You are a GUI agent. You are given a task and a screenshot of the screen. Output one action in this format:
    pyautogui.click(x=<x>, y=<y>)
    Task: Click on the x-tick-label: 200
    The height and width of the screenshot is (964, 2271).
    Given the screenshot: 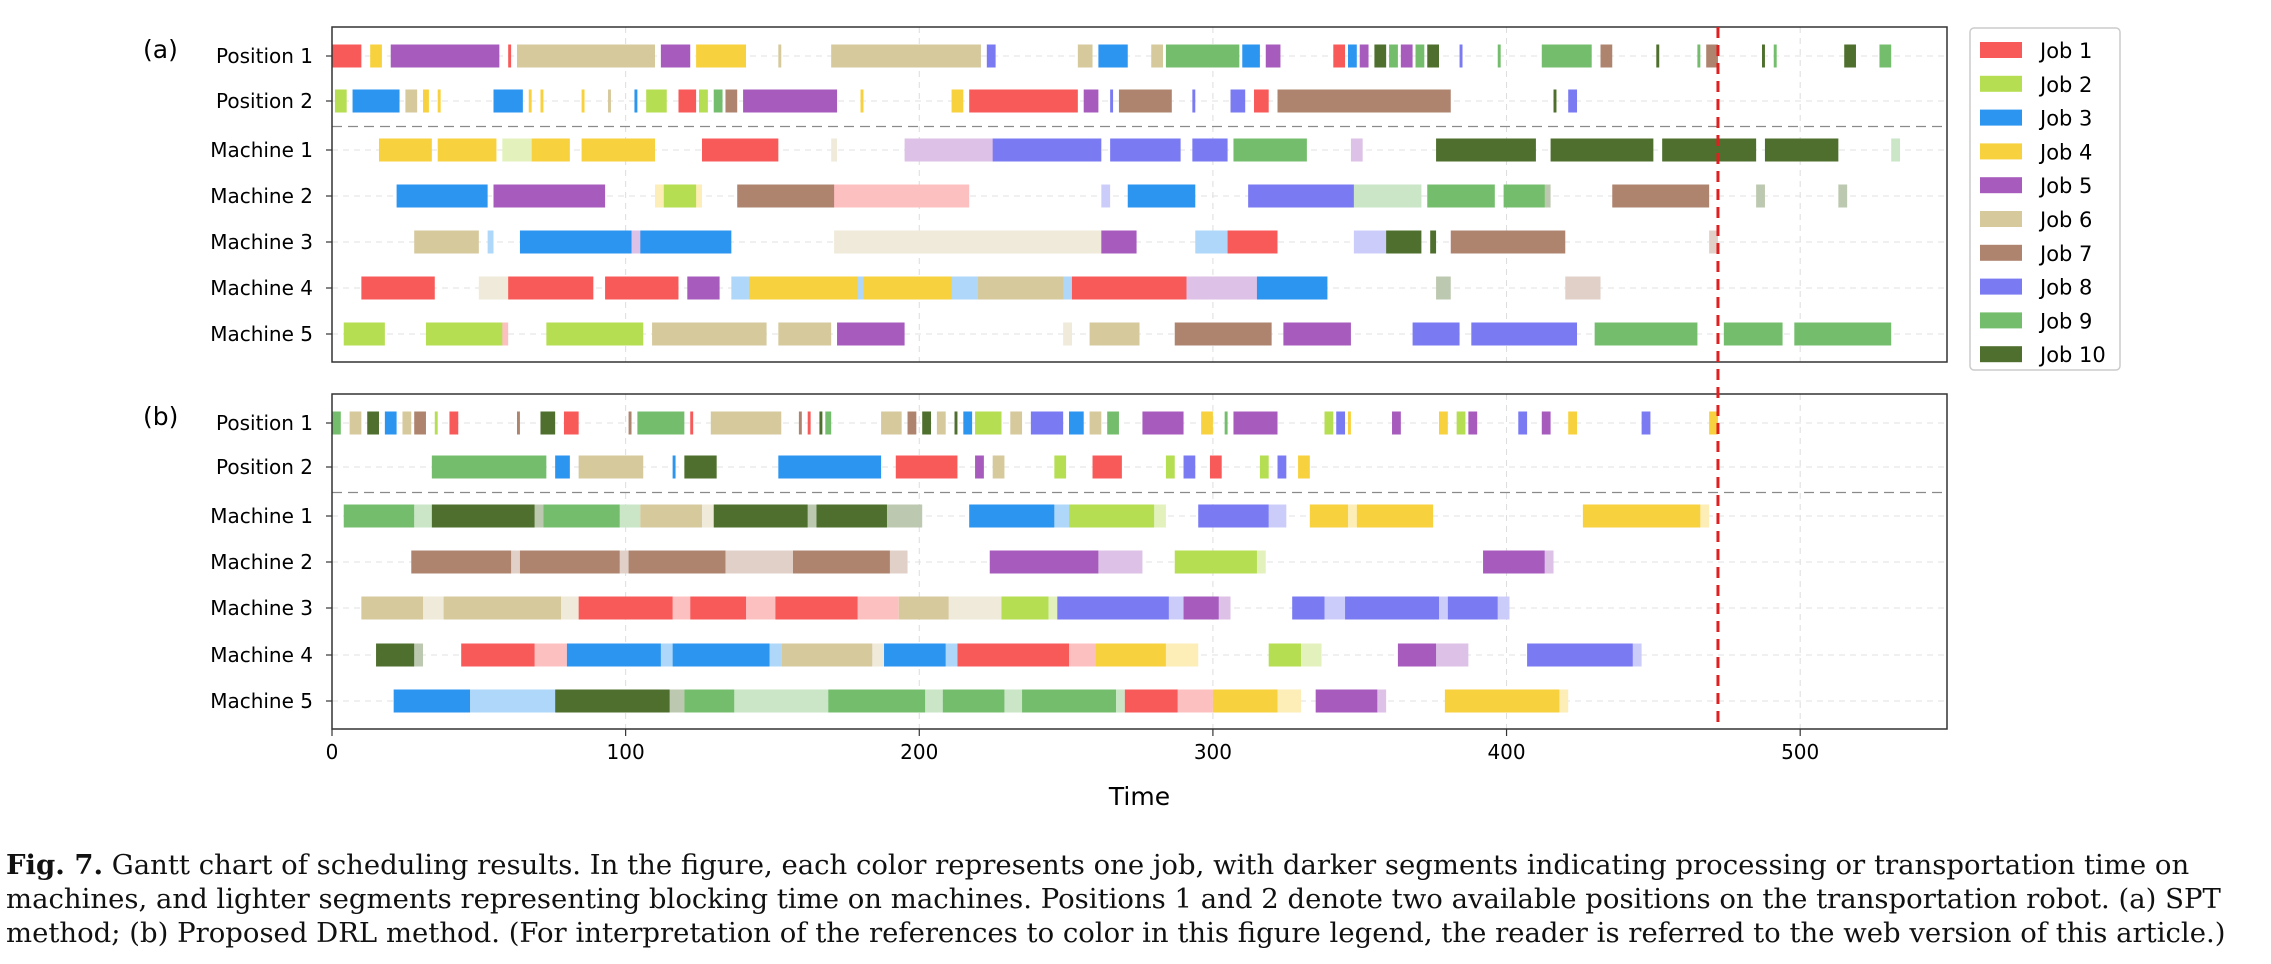 What is the action you would take?
    pyautogui.click(x=919, y=752)
    